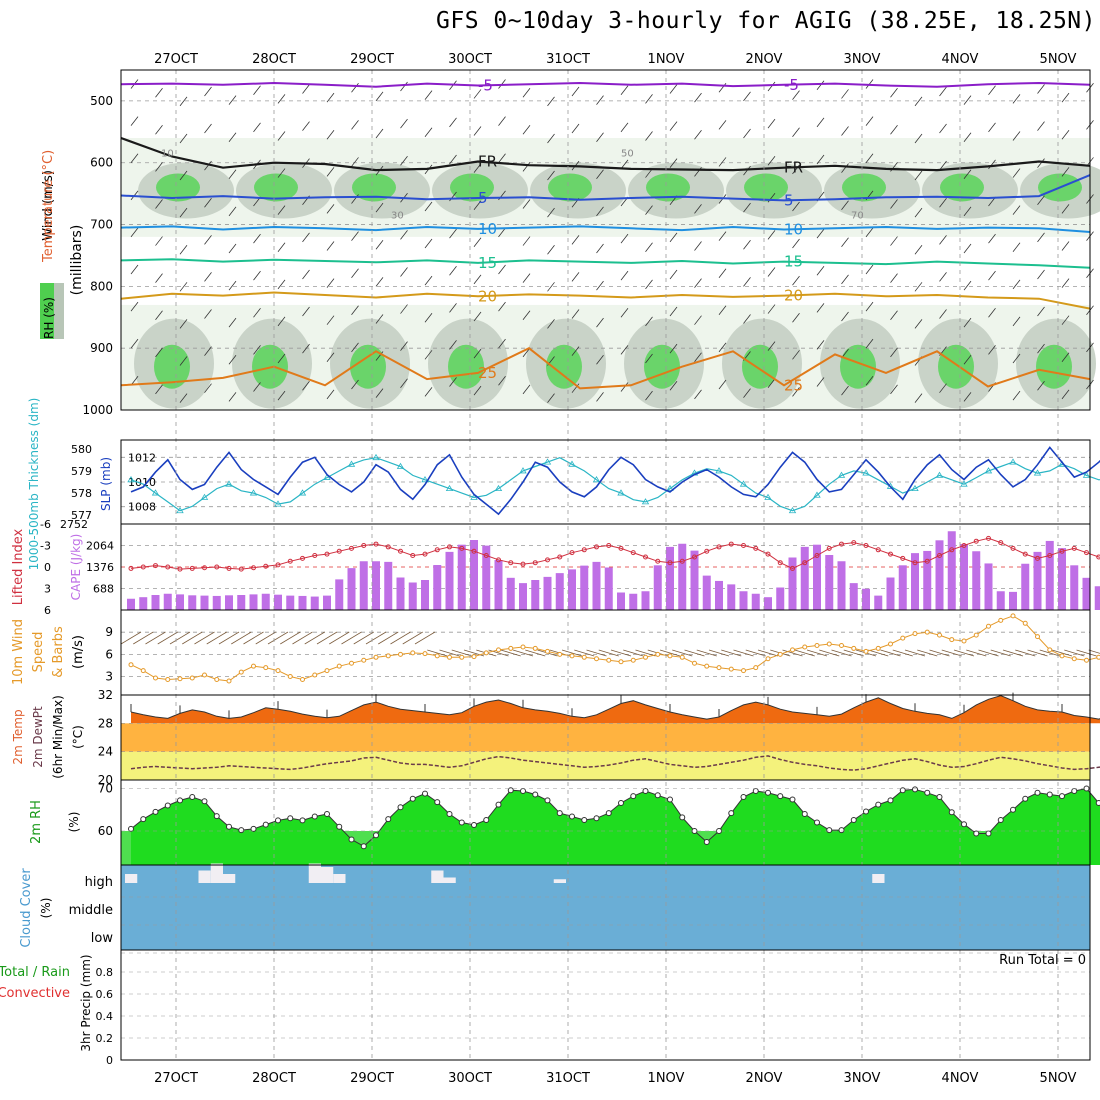 Image resolution: width=1100 pixels, height=1100 pixels. I want to click on cloud-cover-unit-label: (%), so click(46, 908).